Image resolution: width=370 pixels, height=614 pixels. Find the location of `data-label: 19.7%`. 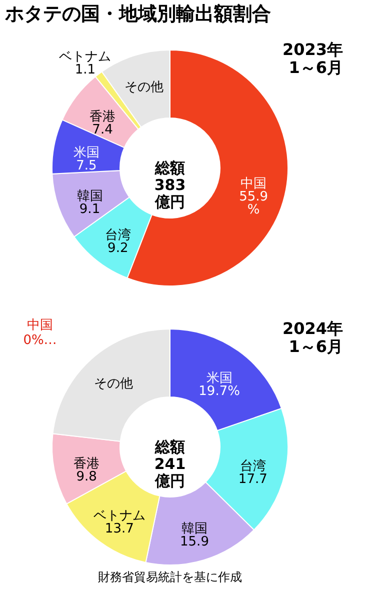

data-label: 19.7% is located at coordinates (219, 391).